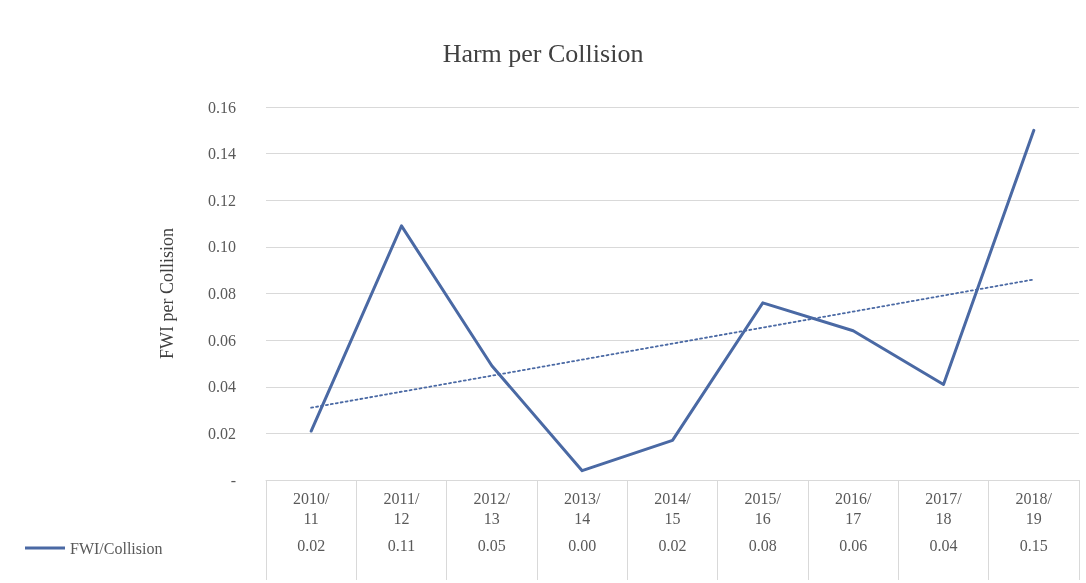 The height and width of the screenshot is (583, 1086). What do you see at coordinates (492, 508) in the screenshot?
I see `x-tick-label: 2012/13` at bounding box center [492, 508].